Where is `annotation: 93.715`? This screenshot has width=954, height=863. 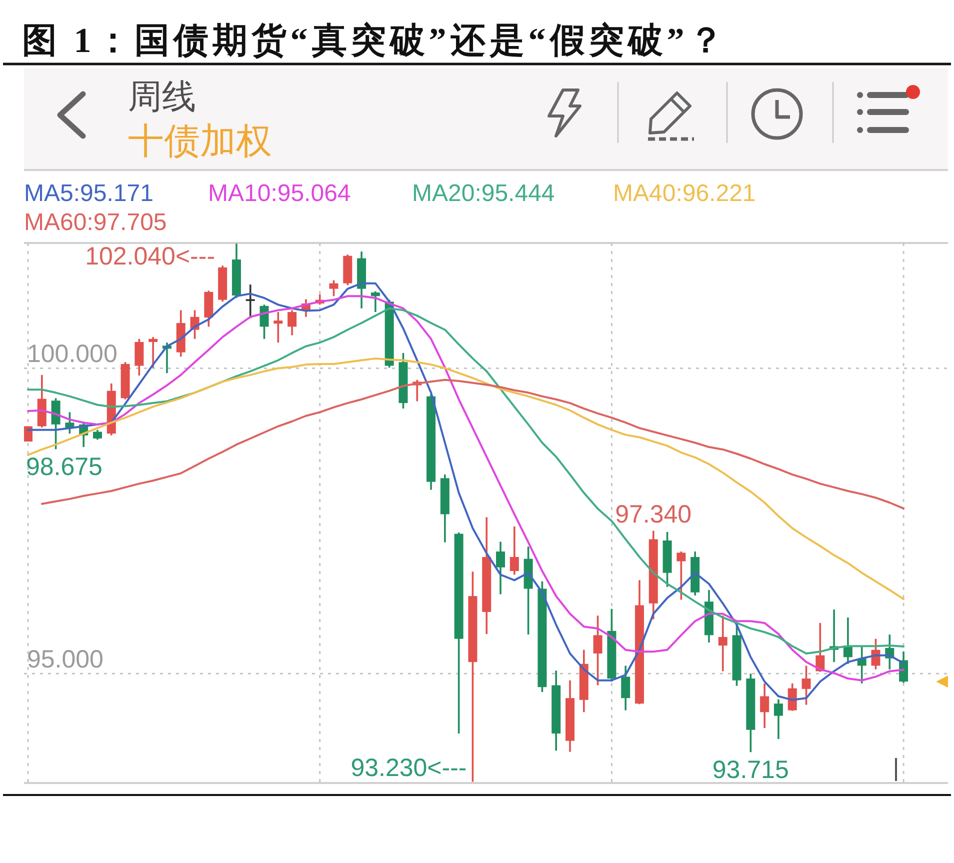
annotation: 93.715 is located at coordinates (750, 770).